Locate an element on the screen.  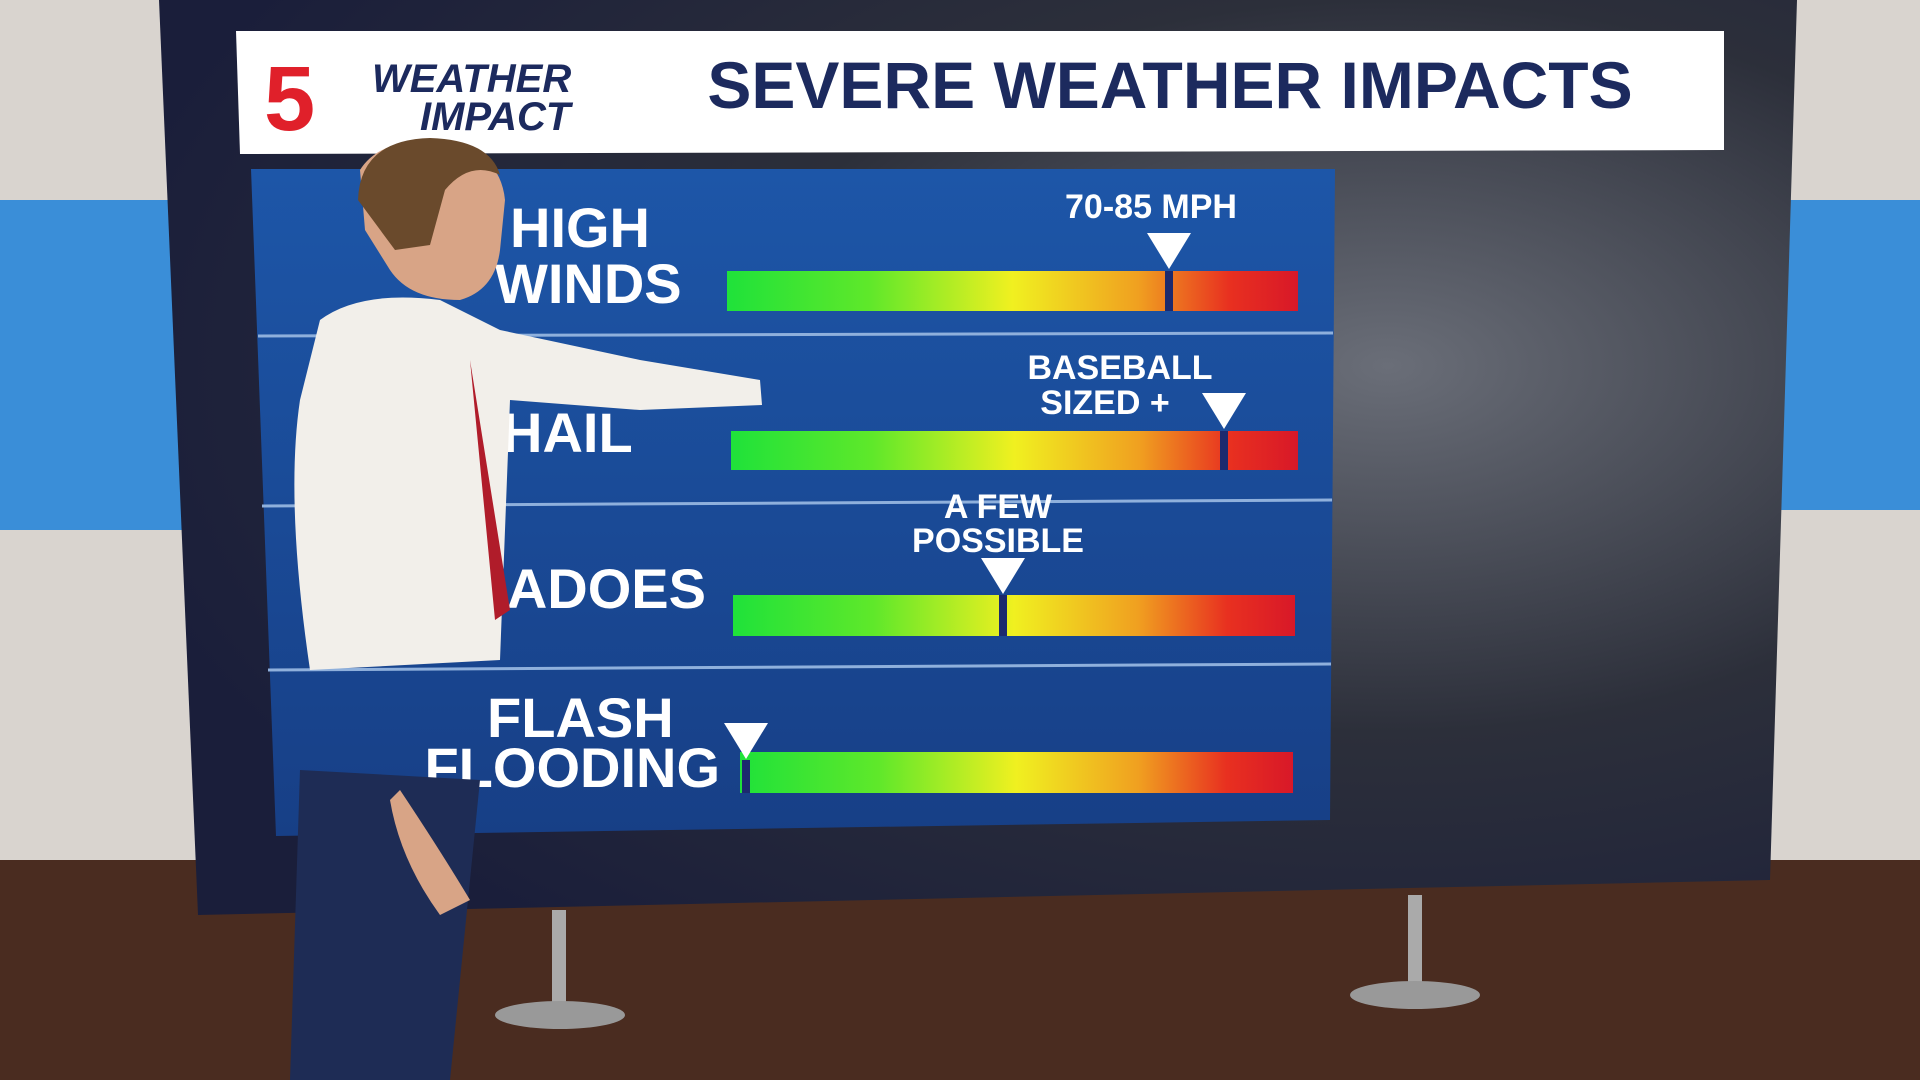
row-label: WINDS is located at coordinates (588, 283).